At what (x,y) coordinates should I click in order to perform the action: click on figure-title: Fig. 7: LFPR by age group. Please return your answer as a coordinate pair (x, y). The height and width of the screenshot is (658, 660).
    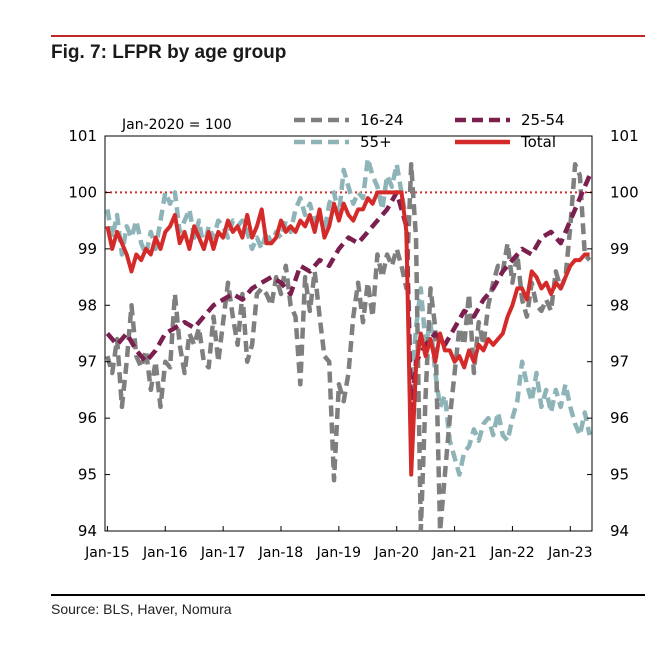
    Looking at the image, I should click on (169, 52).